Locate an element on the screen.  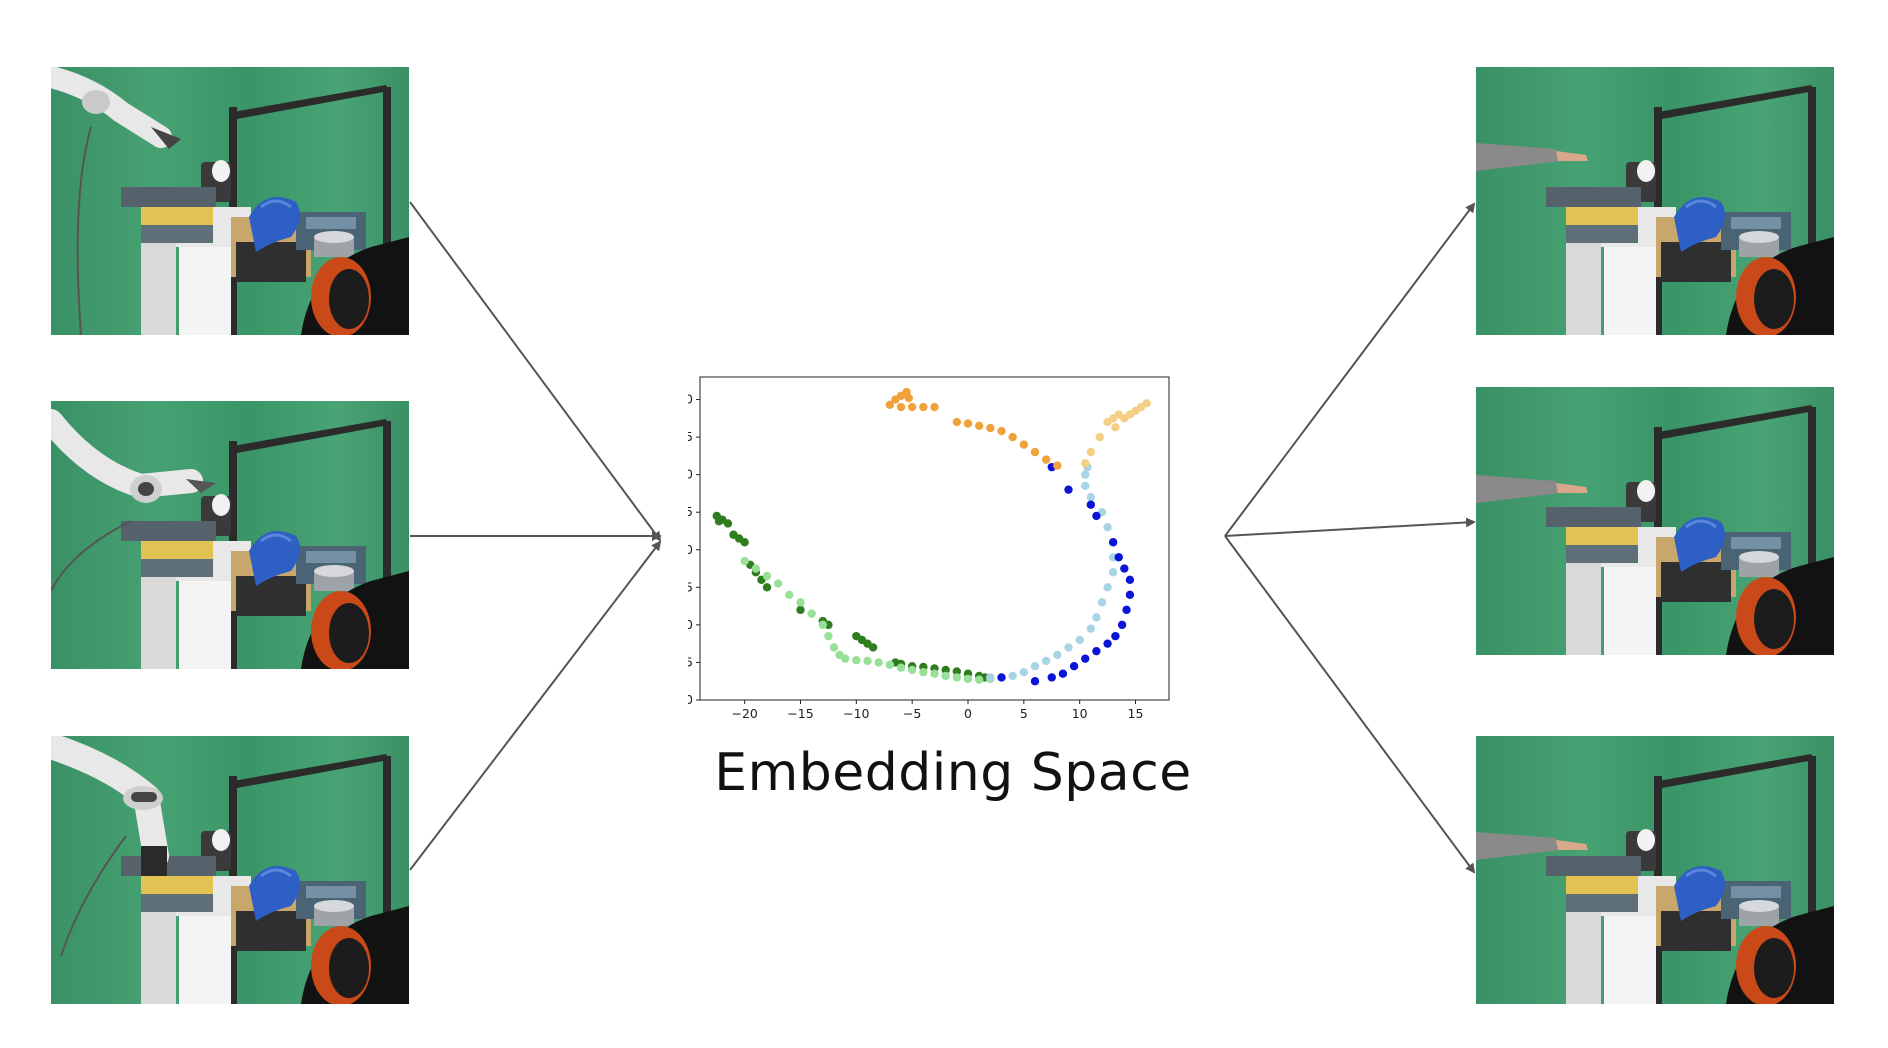
y-tick-label: 20 is located at coordinates (690, 399).